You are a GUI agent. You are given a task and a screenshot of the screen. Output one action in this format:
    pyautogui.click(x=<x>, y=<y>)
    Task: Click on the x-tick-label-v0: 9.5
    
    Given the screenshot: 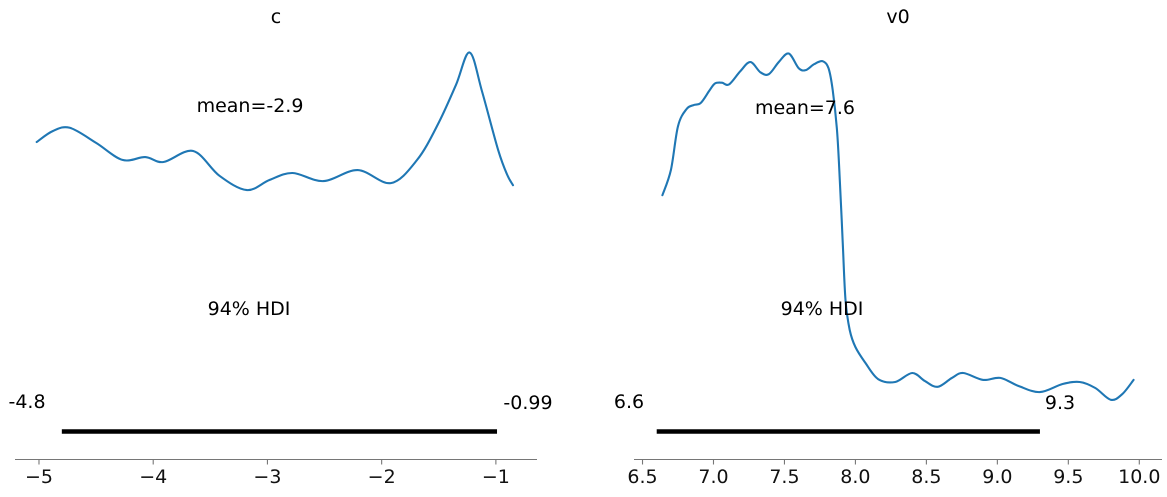 What is the action you would take?
    pyautogui.click(x=1068, y=476)
    